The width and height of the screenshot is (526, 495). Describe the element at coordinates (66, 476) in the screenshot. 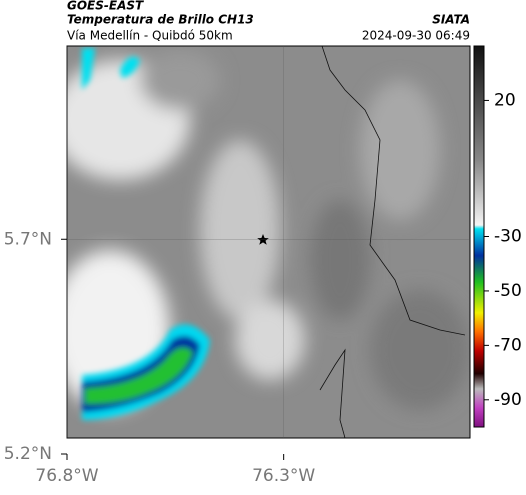

I see `x-tick-label: 76.8°W` at that location.